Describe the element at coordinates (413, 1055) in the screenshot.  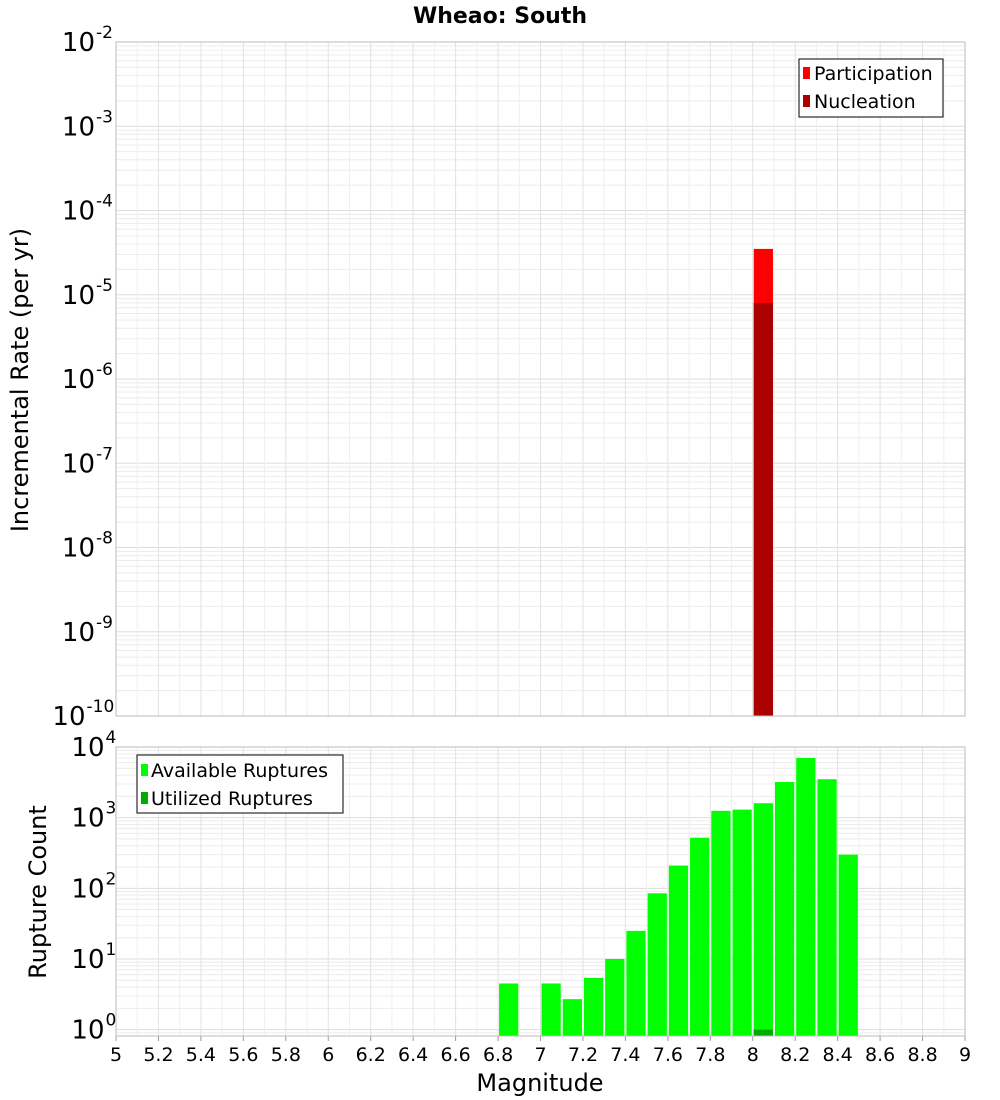
I see `x-tick-label: 6.4` at that location.